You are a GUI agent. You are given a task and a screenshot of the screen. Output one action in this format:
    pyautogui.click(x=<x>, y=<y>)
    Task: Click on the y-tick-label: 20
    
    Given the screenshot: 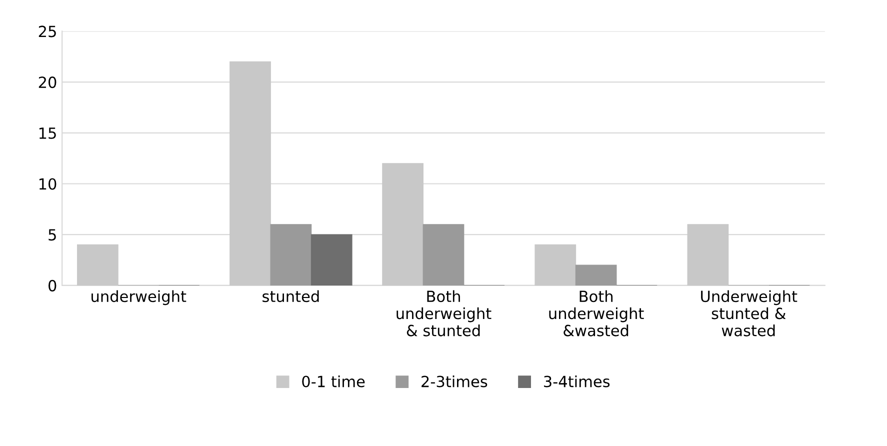 What is the action you would take?
    pyautogui.click(x=47, y=82)
    